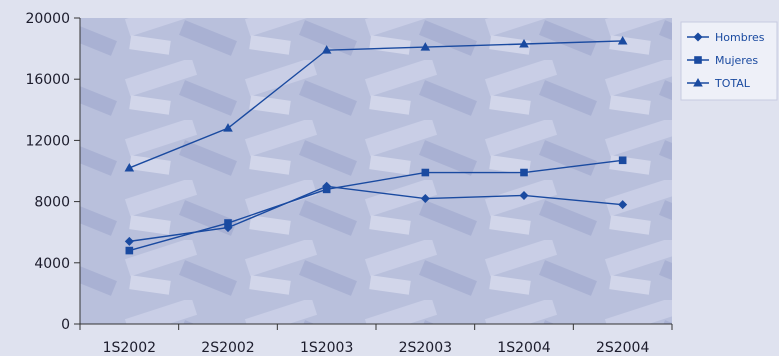  I want to click on series-line-hombres, so click(376, 214).